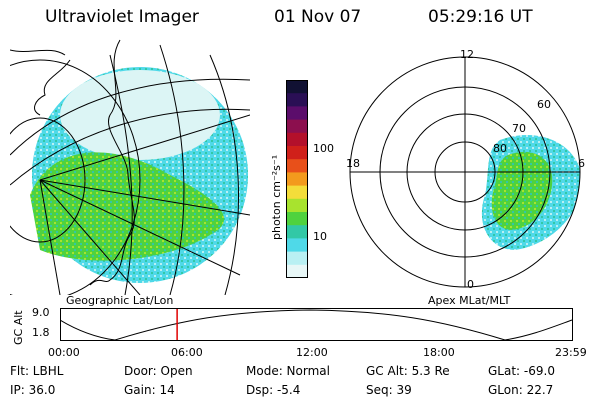 The image size is (600, 400). I want to click on altitude-plot, so click(316, 324).